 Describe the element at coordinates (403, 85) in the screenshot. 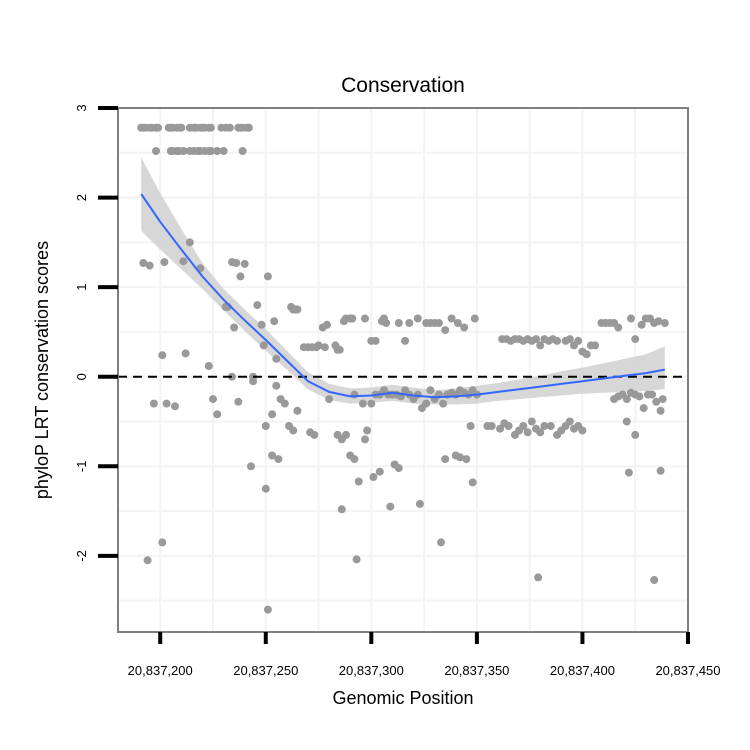

I see `chart-title: Conservation` at that location.